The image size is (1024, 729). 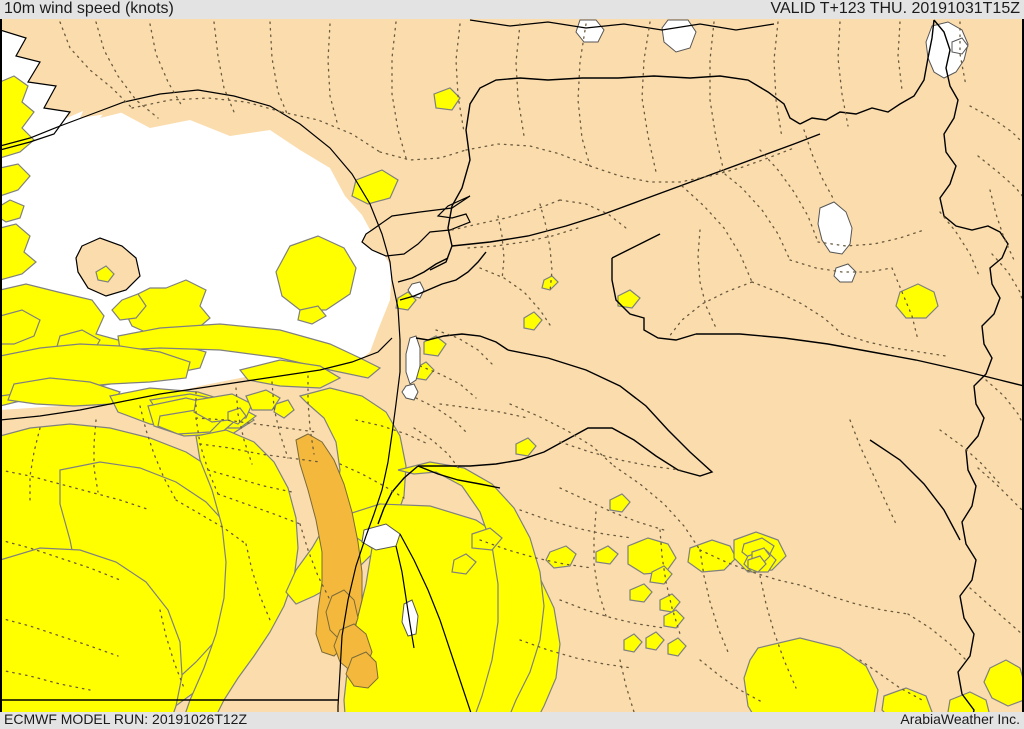 What do you see at coordinates (835, 228) in the screenshot?
I see `lake-tharthar` at bounding box center [835, 228].